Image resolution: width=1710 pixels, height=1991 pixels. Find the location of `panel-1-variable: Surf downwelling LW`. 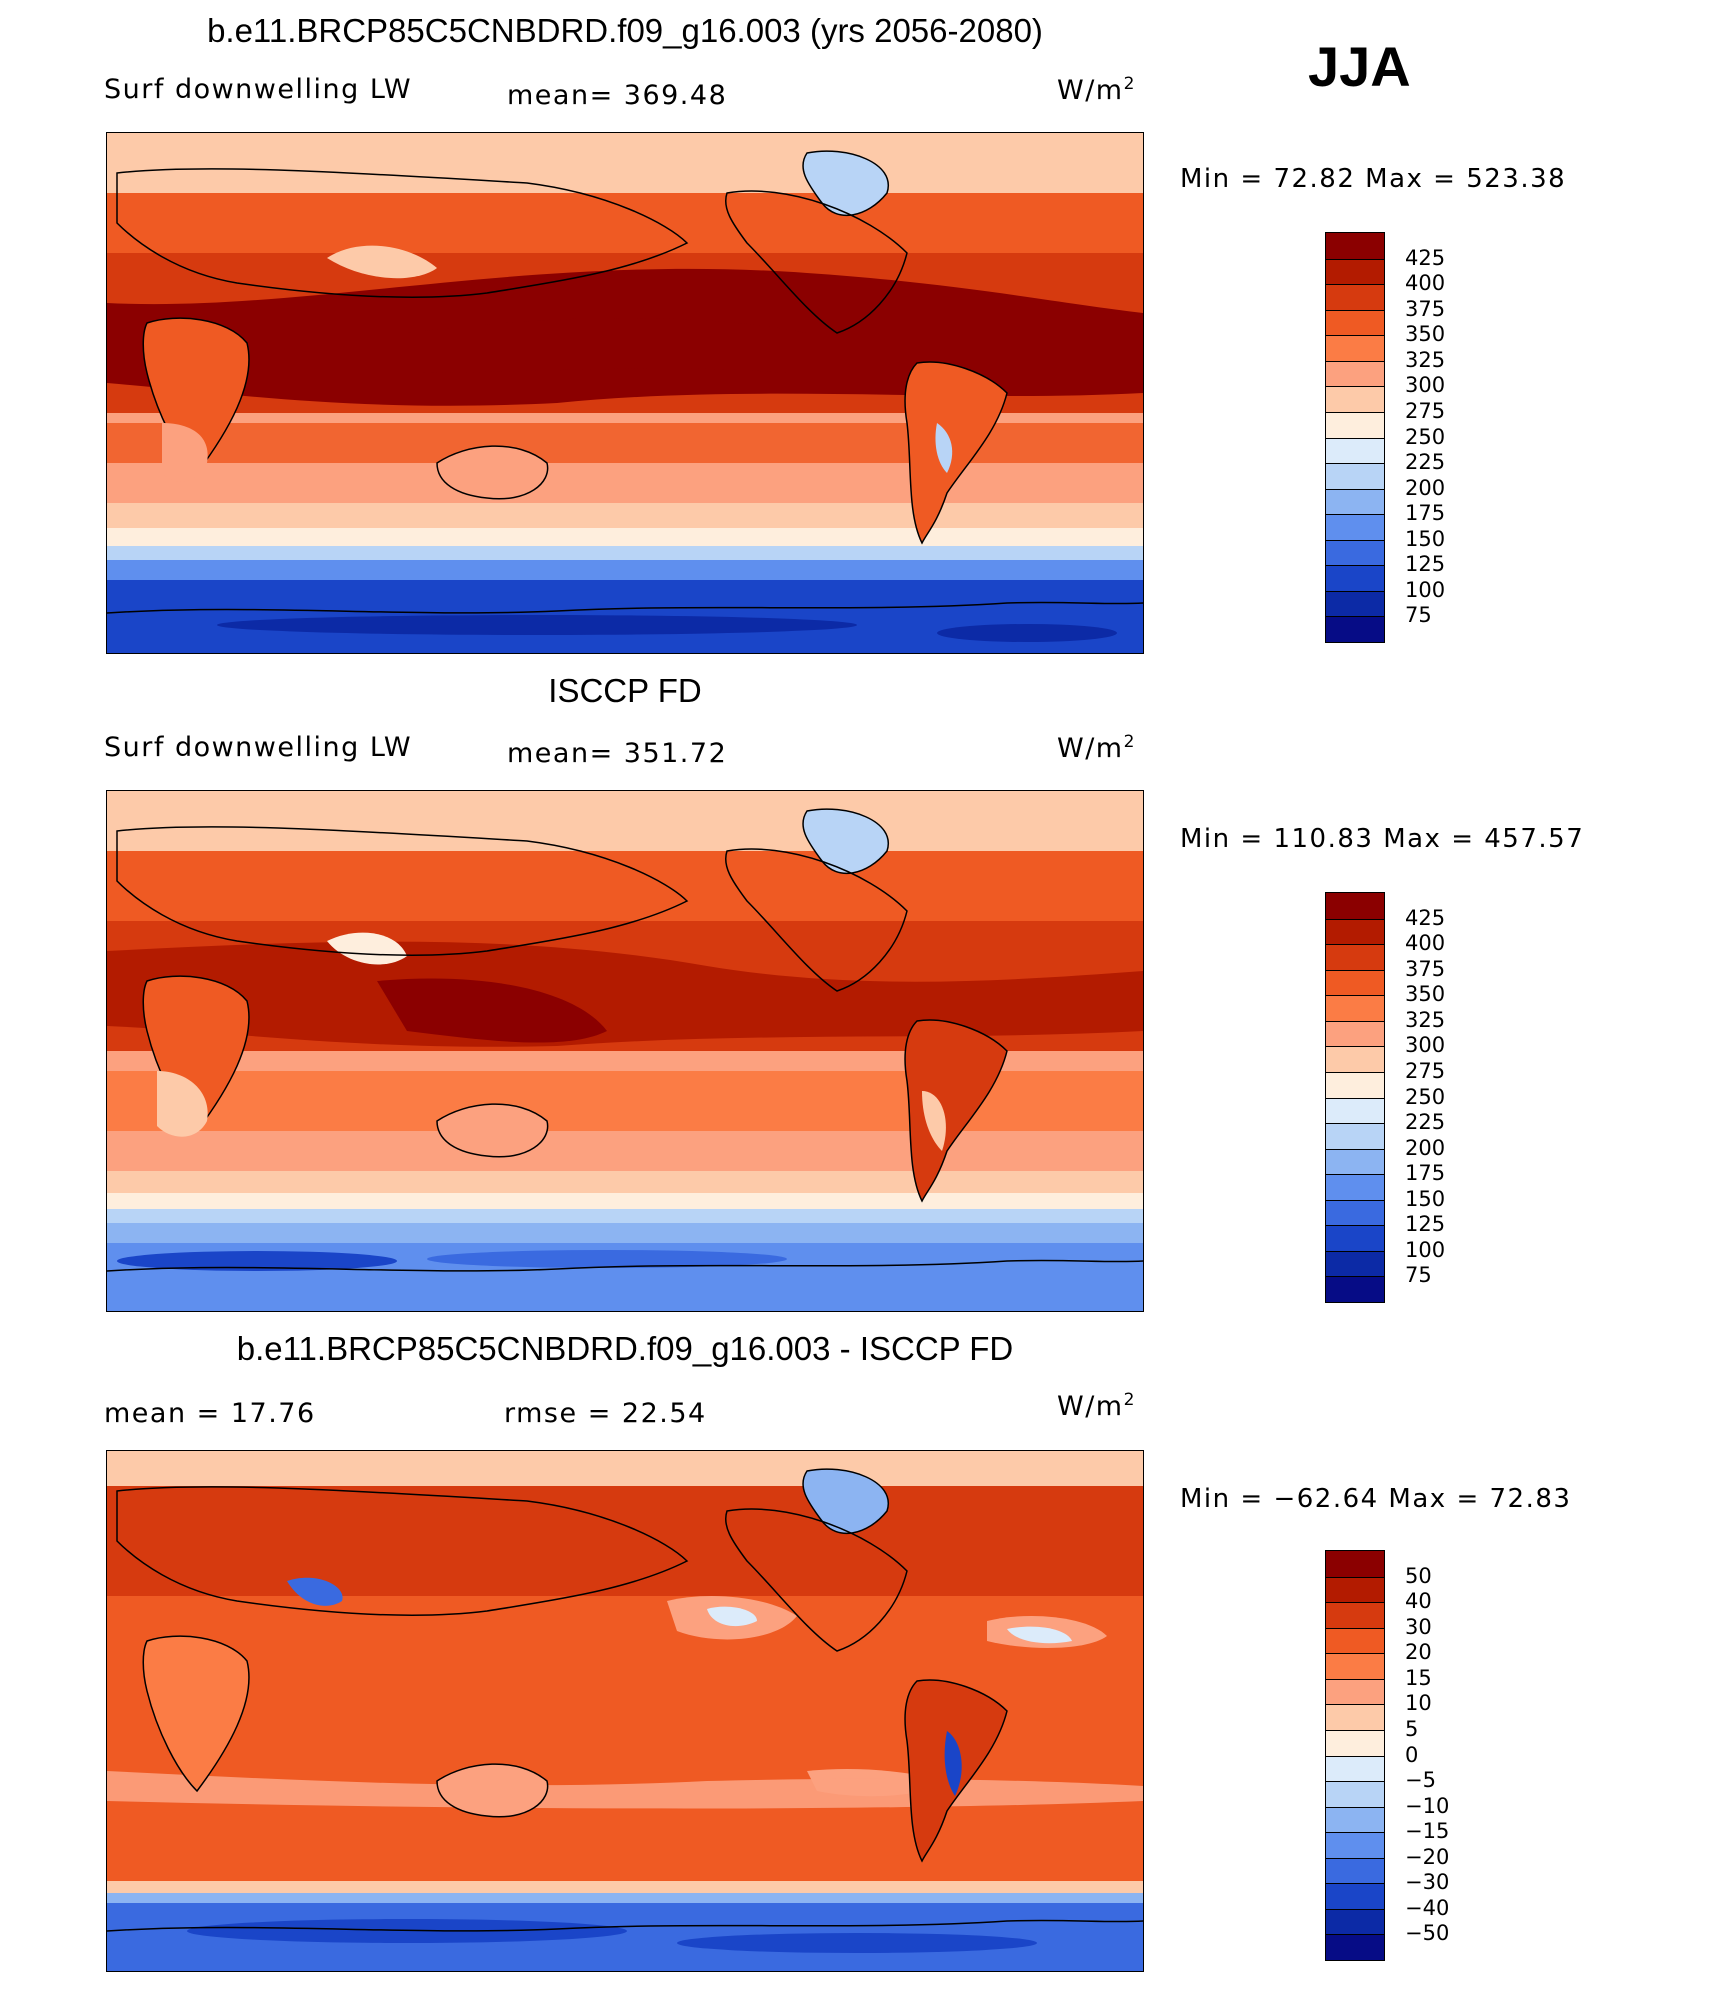

panel-1-variable: Surf downwelling LW is located at coordinates (258, 89).